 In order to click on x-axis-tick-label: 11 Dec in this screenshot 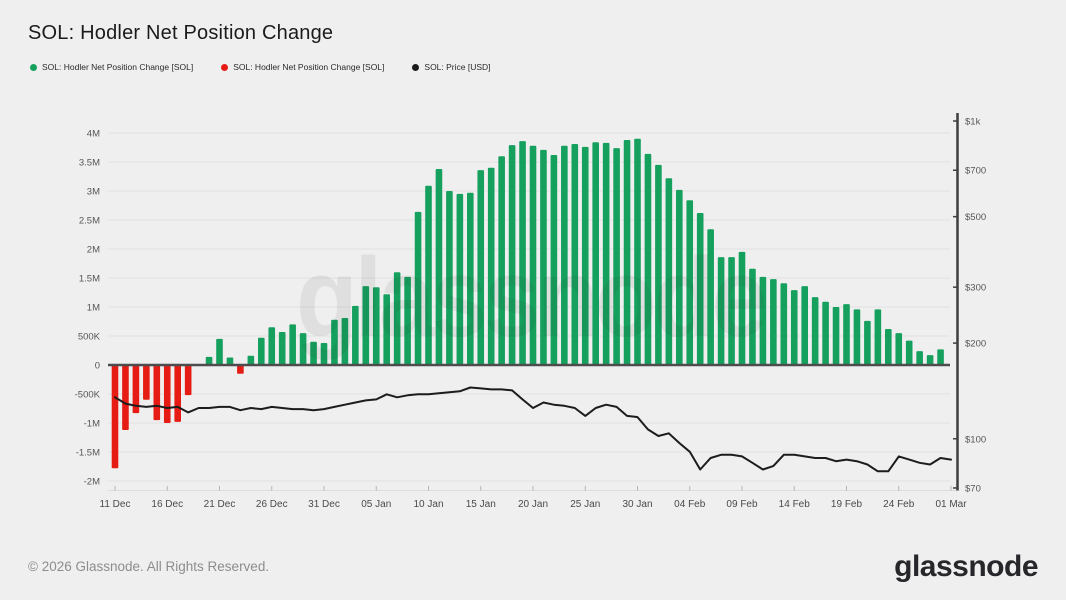, I will do `click(115, 504)`.